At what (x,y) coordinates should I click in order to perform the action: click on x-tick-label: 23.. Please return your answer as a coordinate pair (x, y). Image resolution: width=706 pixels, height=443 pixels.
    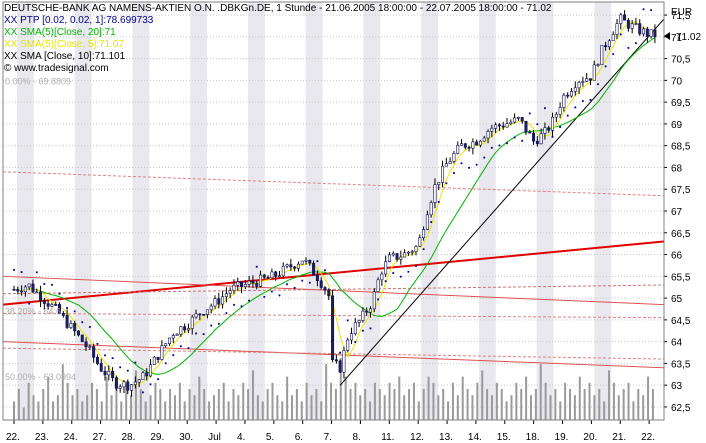
    Looking at the image, I should click on (42, 437).